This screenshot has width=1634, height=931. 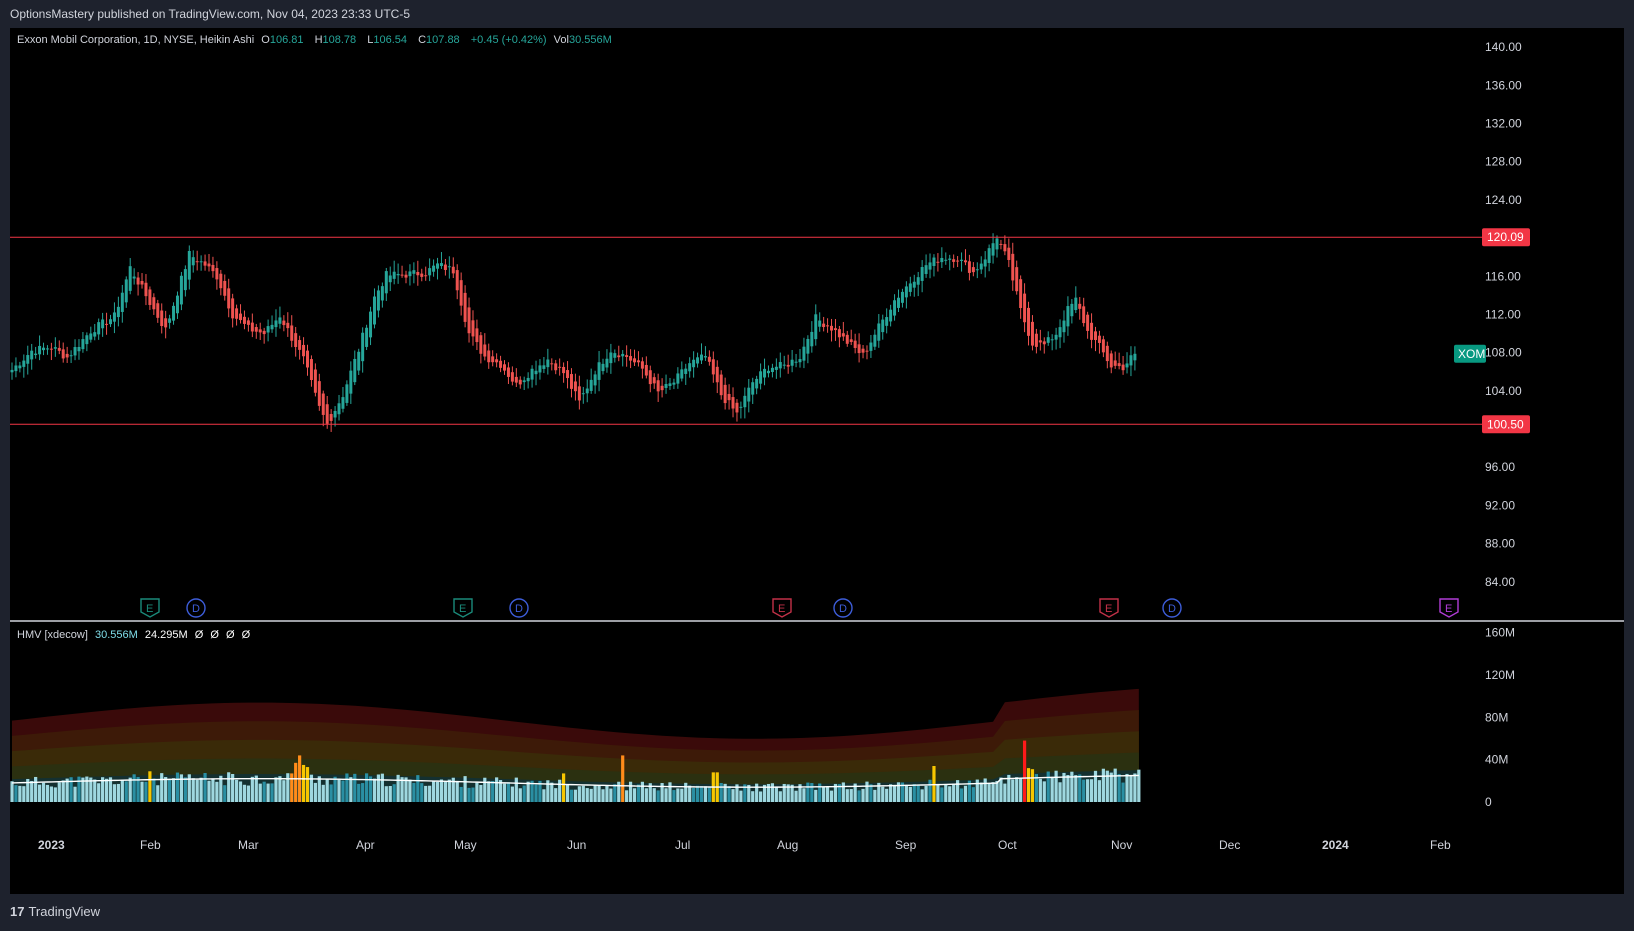 I want to click on dividend-marker-letter: D, so click(x=519, y=609).